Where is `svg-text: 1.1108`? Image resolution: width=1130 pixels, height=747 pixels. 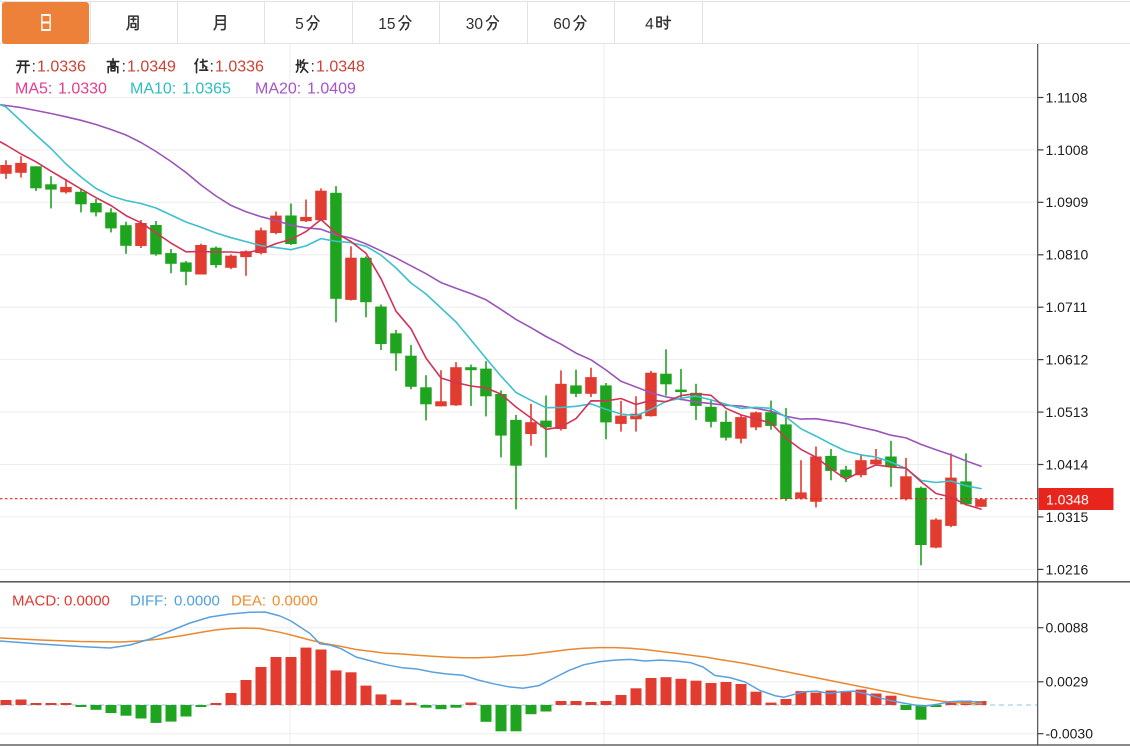 svg-text: 1.1108 is located at coordinates (1067, 97).